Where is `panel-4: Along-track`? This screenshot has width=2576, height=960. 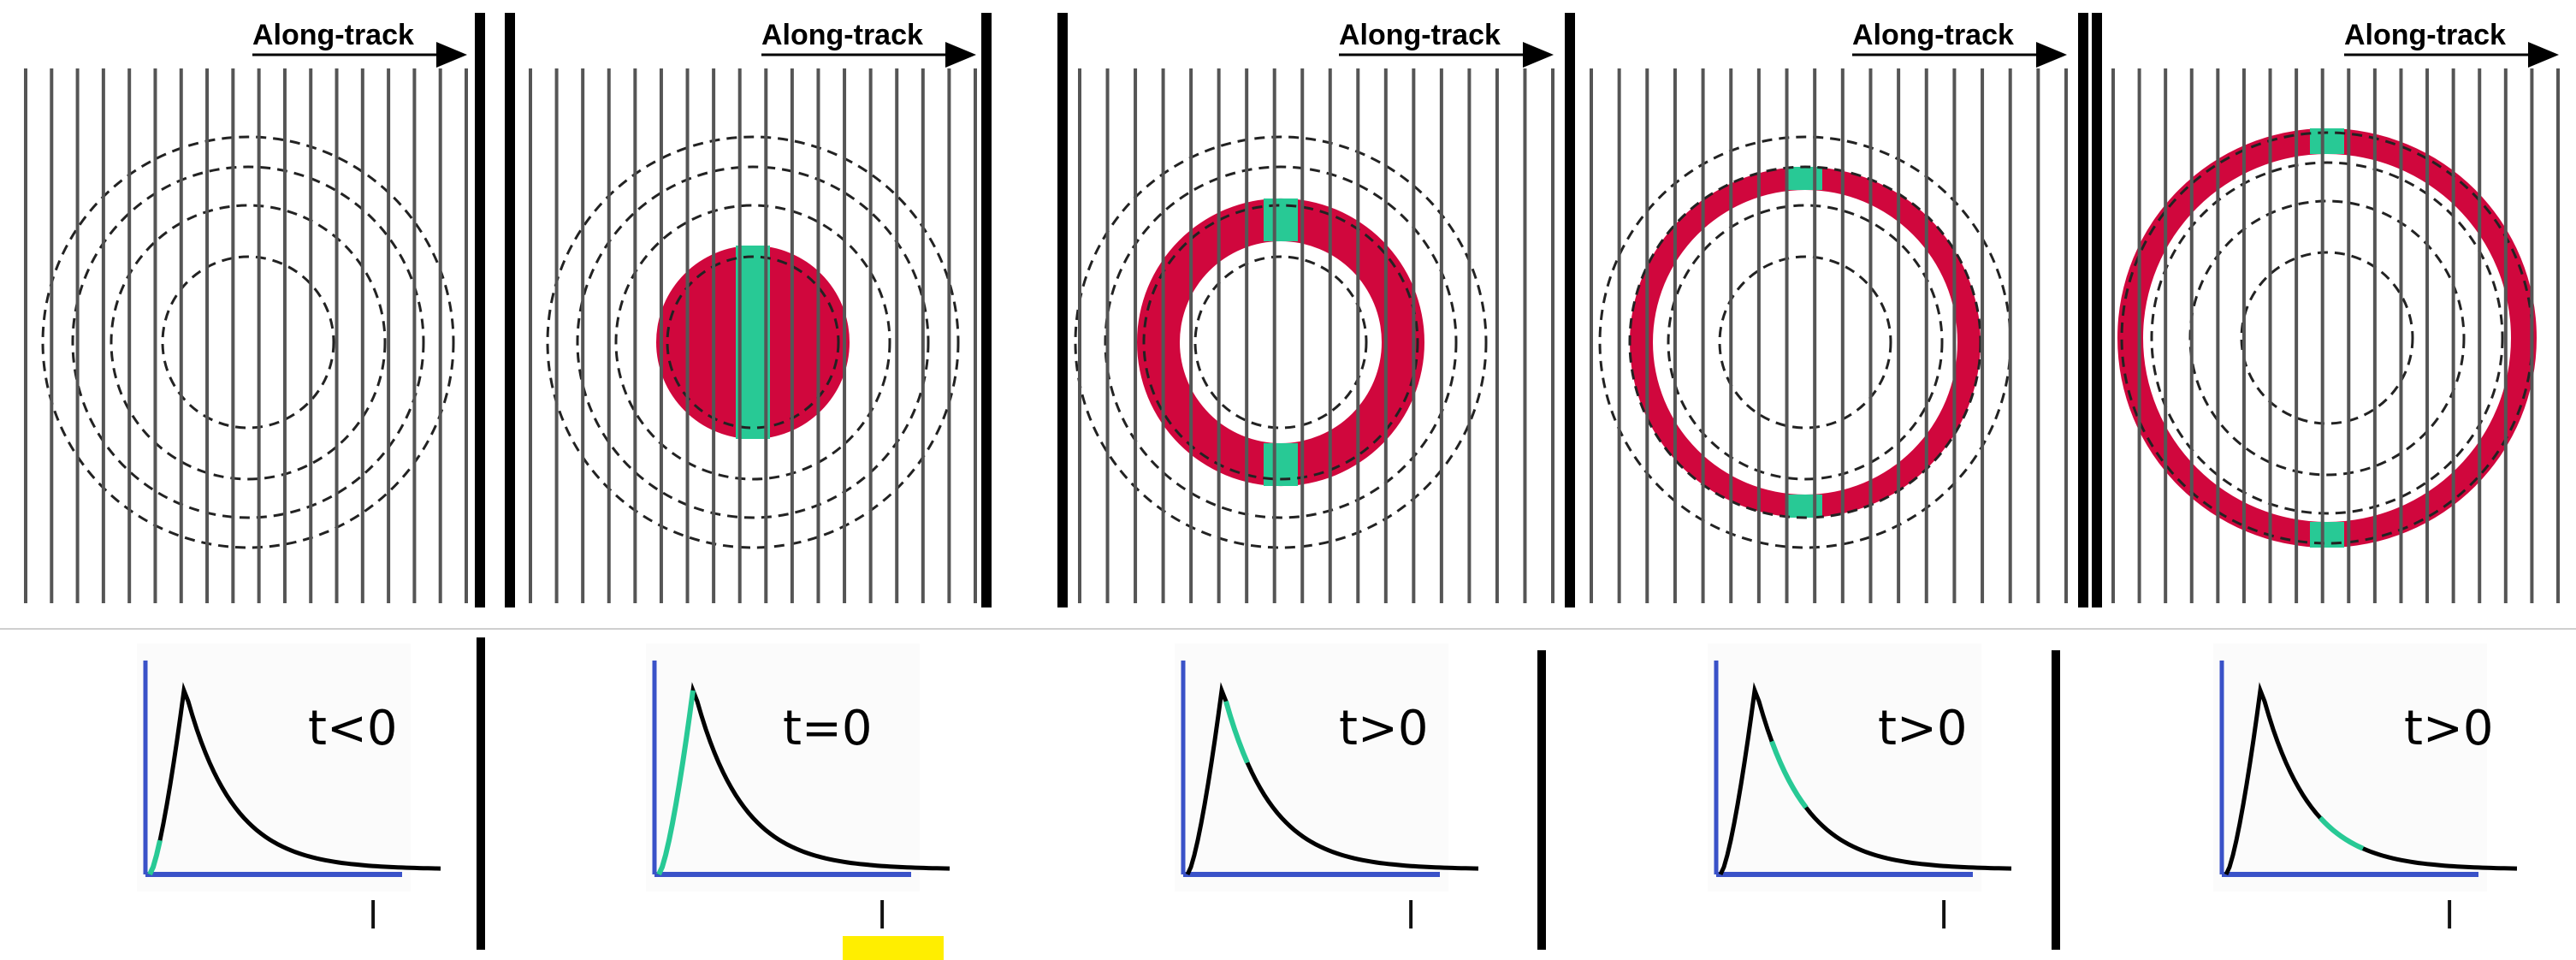 panel-4: Along-track is located at coordinates (1829, 311).